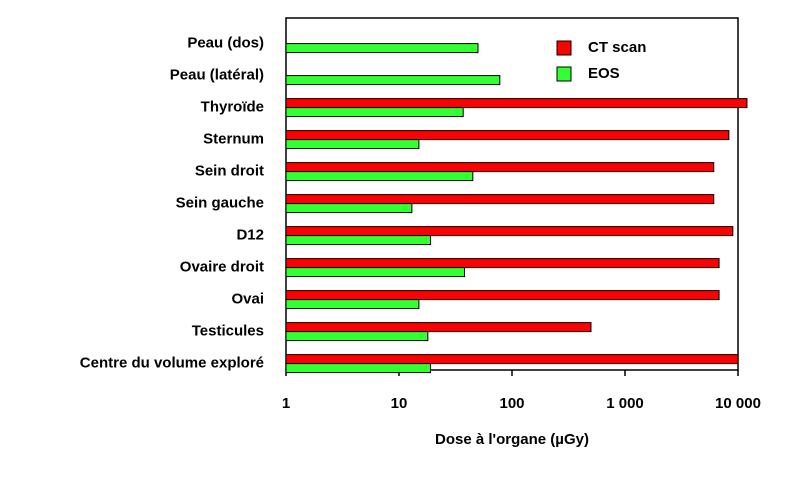  I want to click on x-tick-label: 10 000, so click(738, 403).